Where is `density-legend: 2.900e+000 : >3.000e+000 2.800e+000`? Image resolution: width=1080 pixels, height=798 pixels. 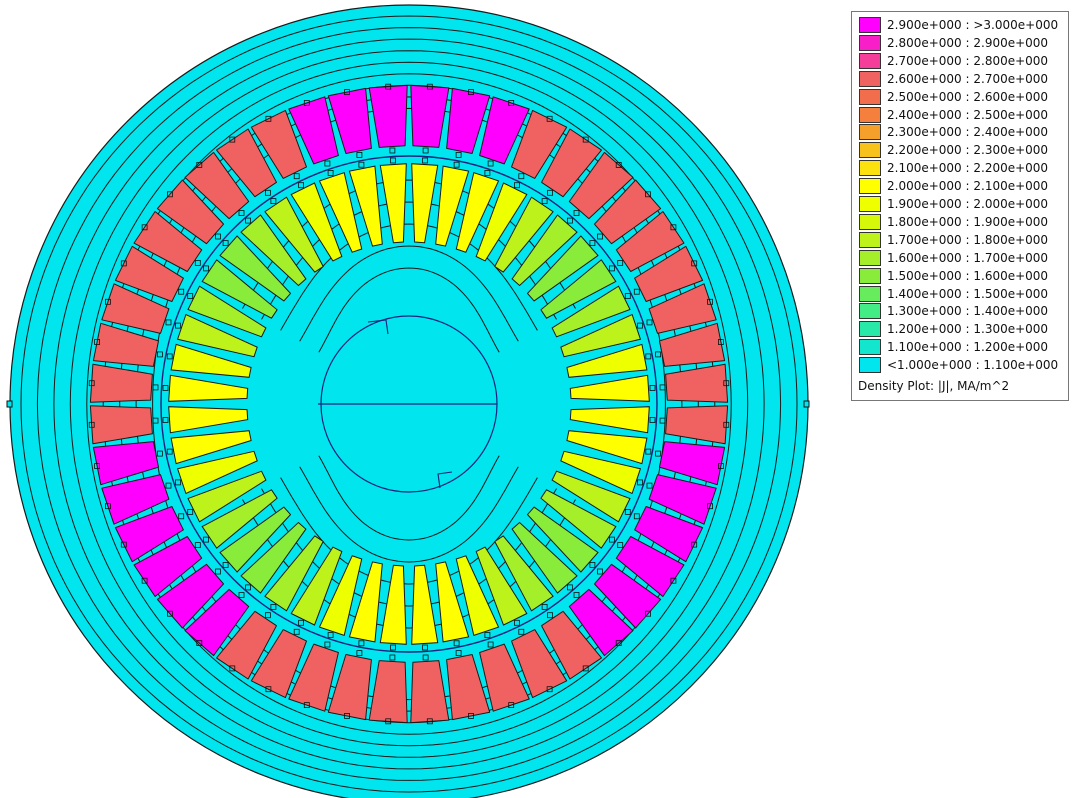
density-legend: 2.900e+000 : >3.000e+000 2.800e+000 is located at coordinates (960, 206).